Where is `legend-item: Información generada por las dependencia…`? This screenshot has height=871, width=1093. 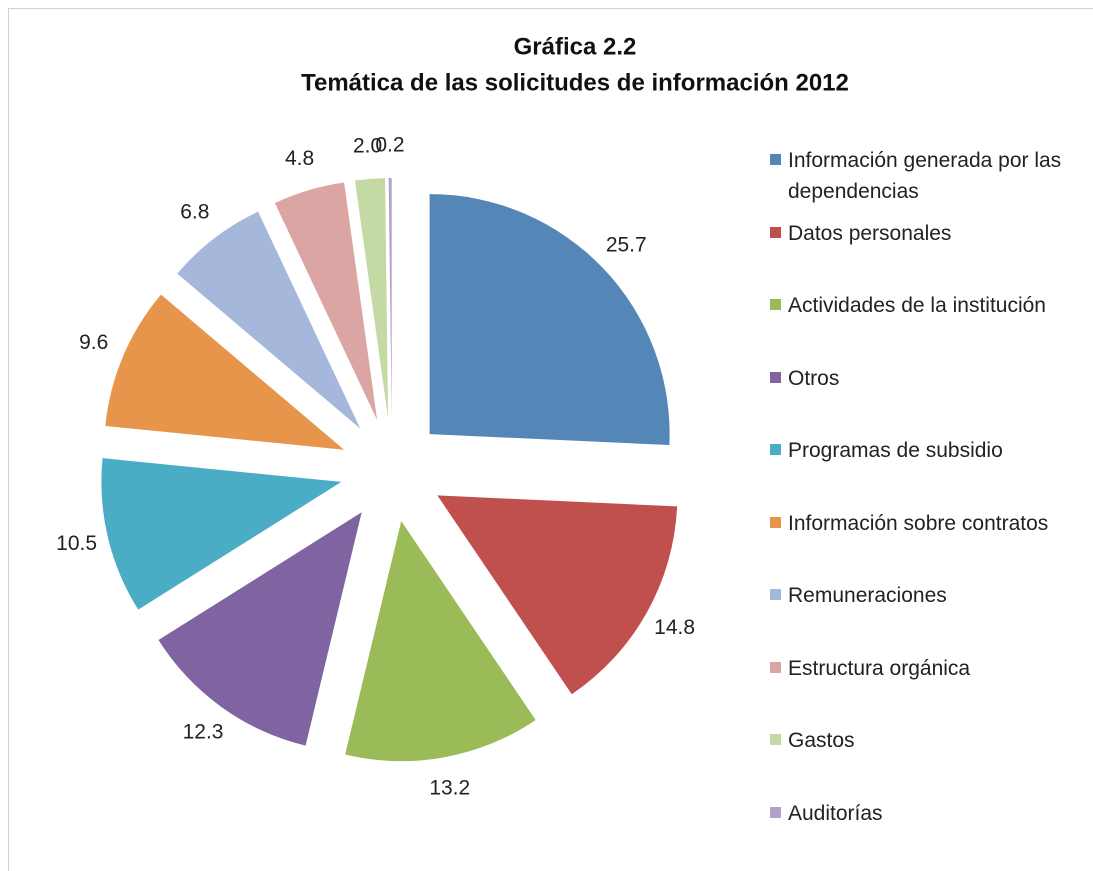
legend-item: Información generada por las dependencia… is located at coordinates (925, 176).